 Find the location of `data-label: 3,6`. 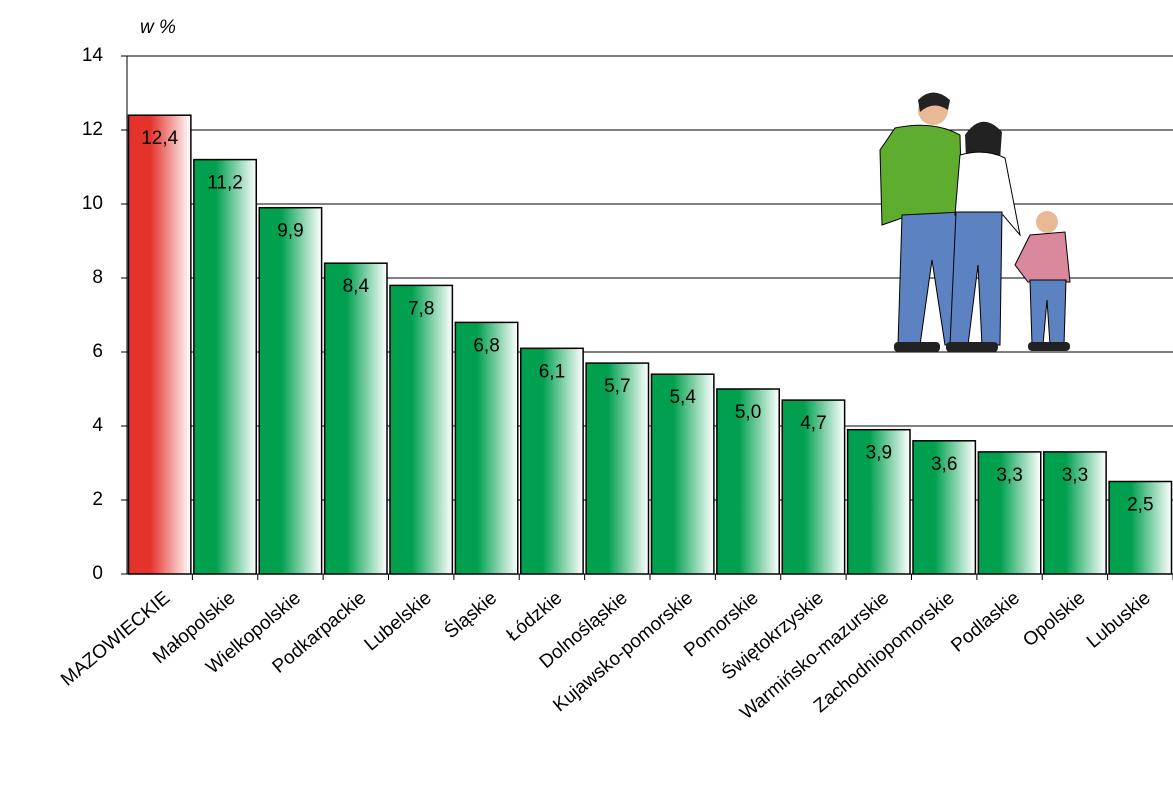

data-label: 3,6 is located at coordinates (944, 464).